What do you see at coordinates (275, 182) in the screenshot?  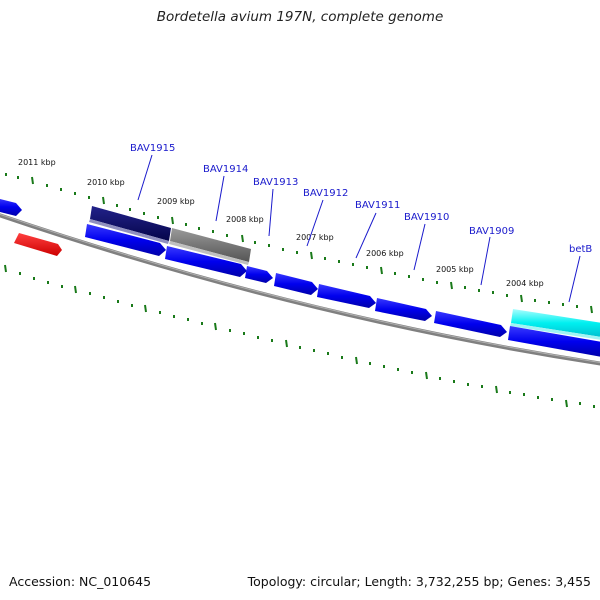 I see `gene-label-bav1913: BAV1913` at bounding box center [275, 182].